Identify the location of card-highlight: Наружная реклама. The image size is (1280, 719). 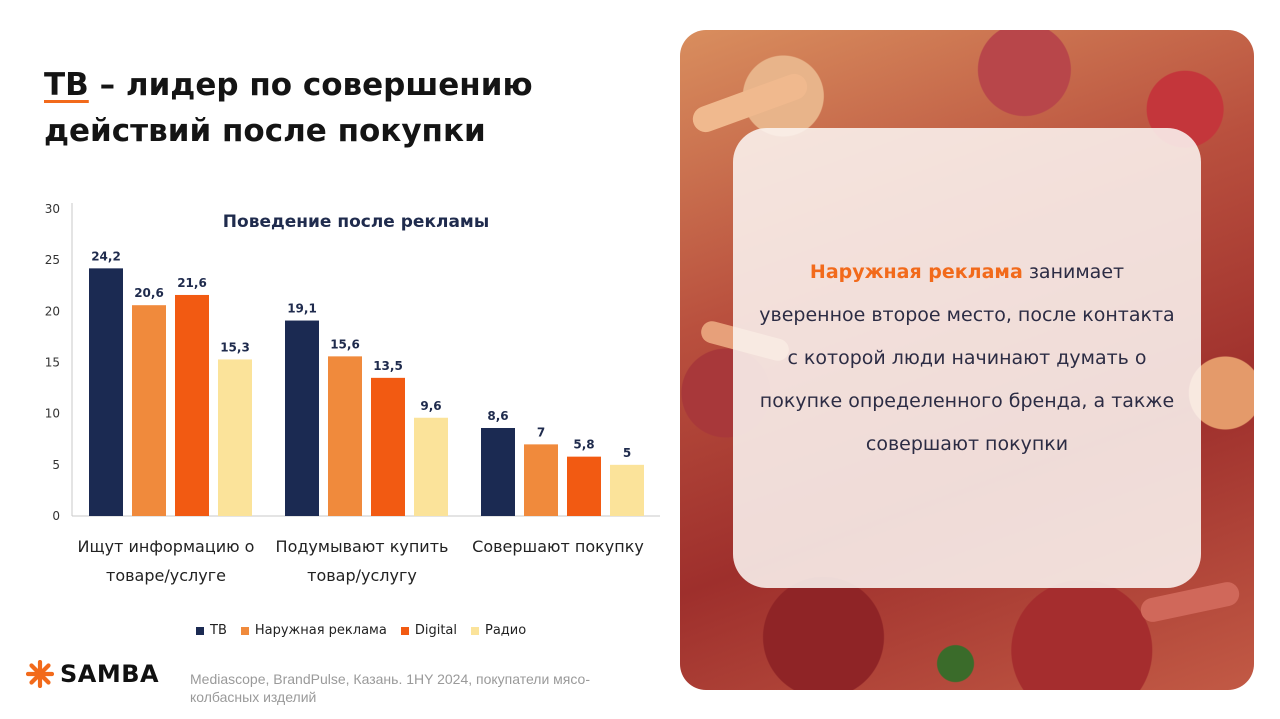
(916, 271).